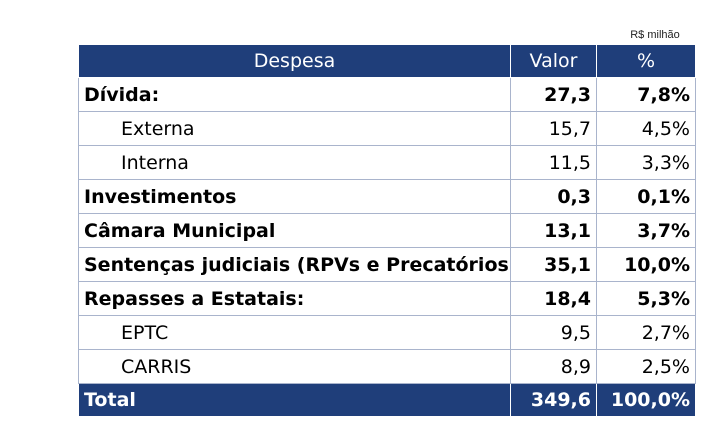  I want to click on row-percent: 7,8%, so click(646, 94).